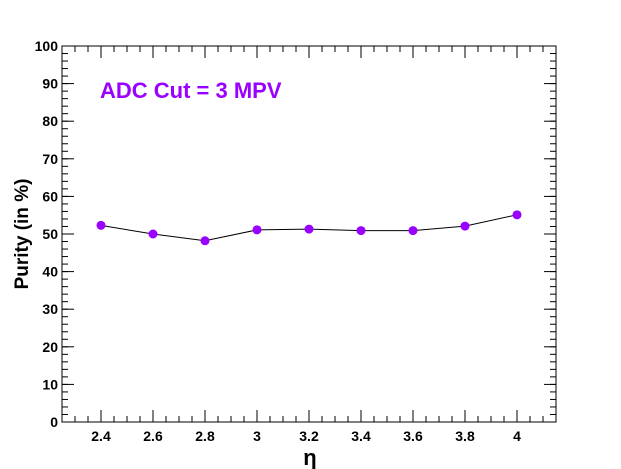 The height and width of the screenshot is (469, 621). I want to click on y-tick-label: 80, so click(50, 121).